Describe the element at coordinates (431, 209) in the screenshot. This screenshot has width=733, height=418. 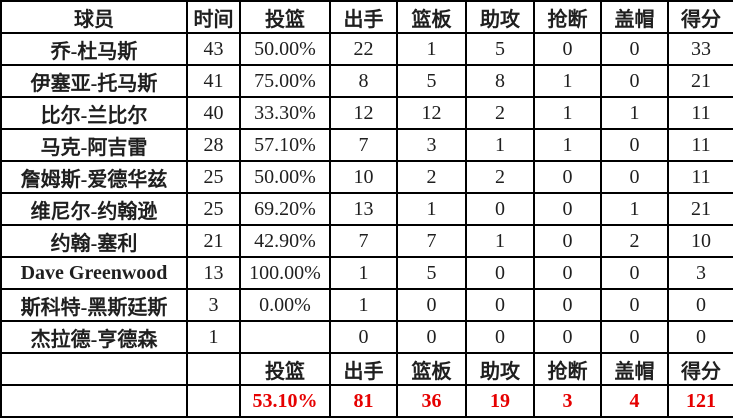
I see `rebounds-cell: 1` at that location.